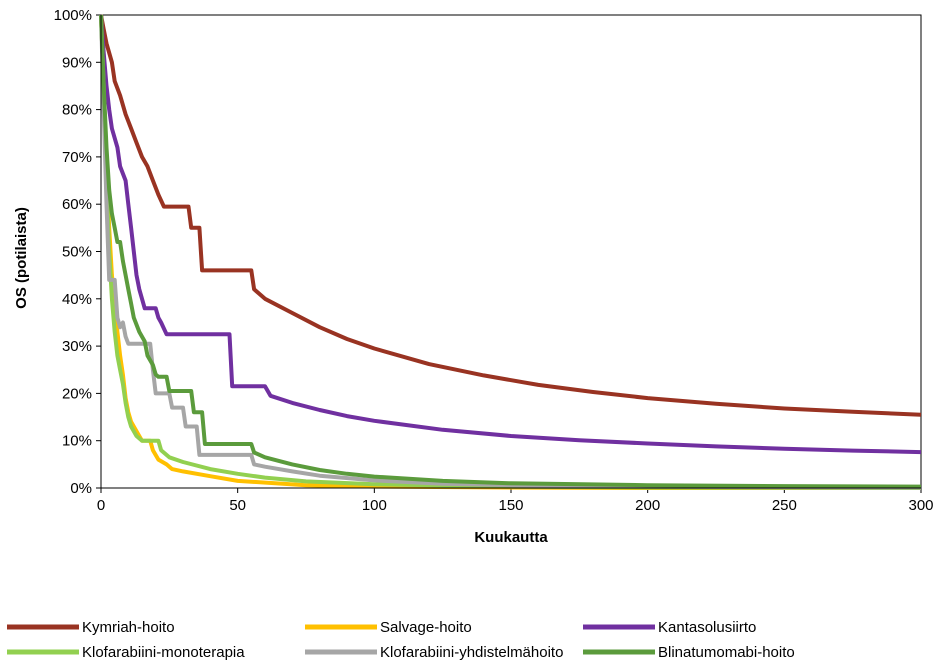 The width and height of the screenshot is (938, 661). What do you see at coordinates (707, 627) in the screenshot?
I see `legend-label: Kantasolusiirto` at bounding box center [707, 627].